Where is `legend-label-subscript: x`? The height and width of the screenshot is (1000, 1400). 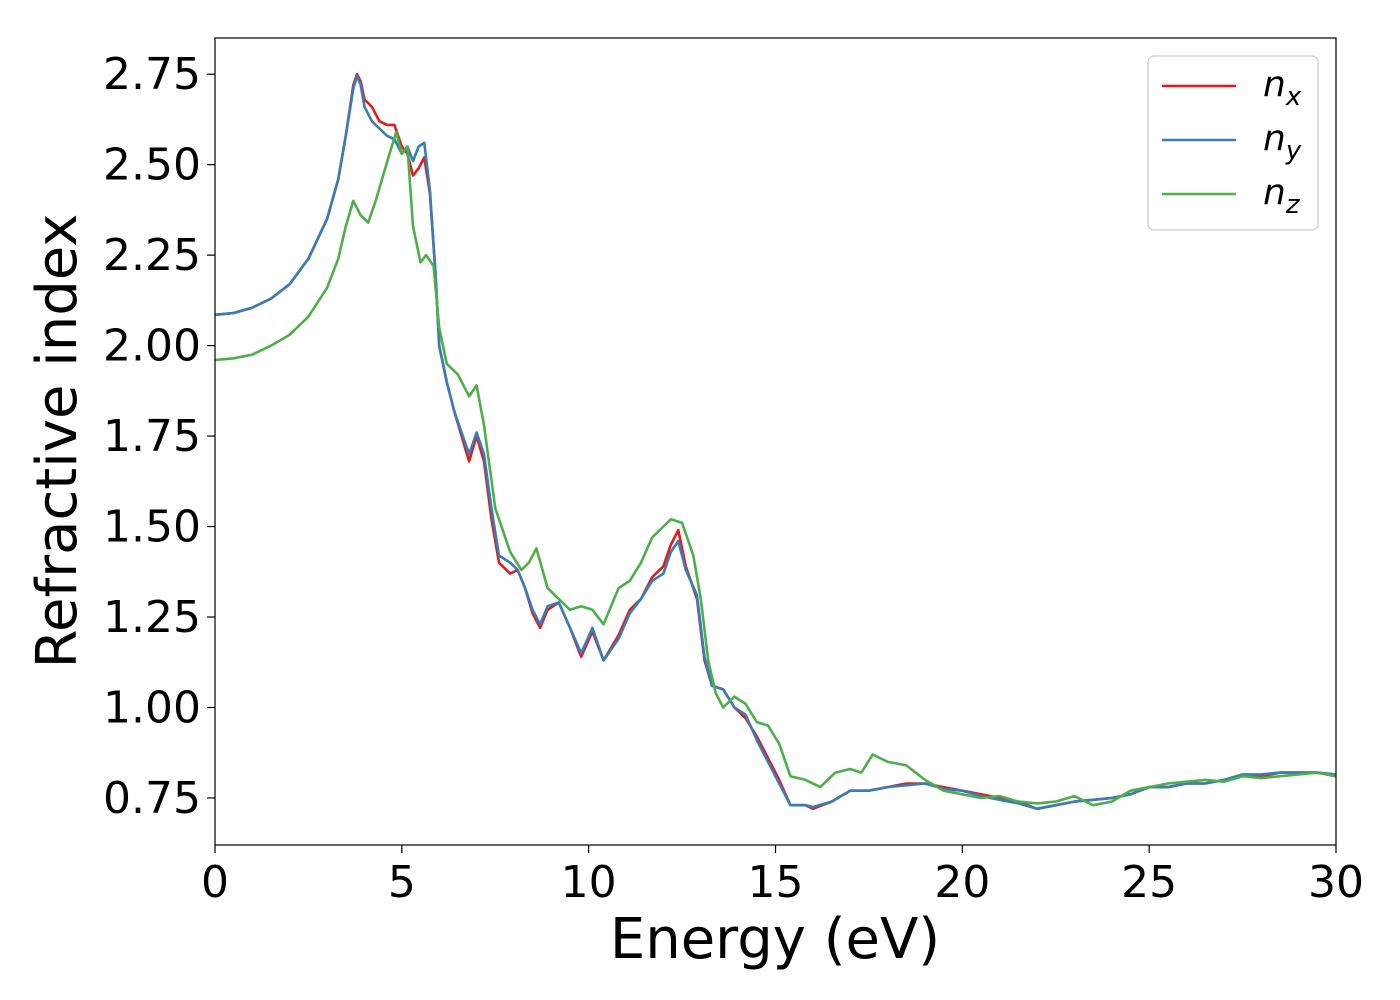
legend-label-subscript: x is located at coordinates (1293, 97).